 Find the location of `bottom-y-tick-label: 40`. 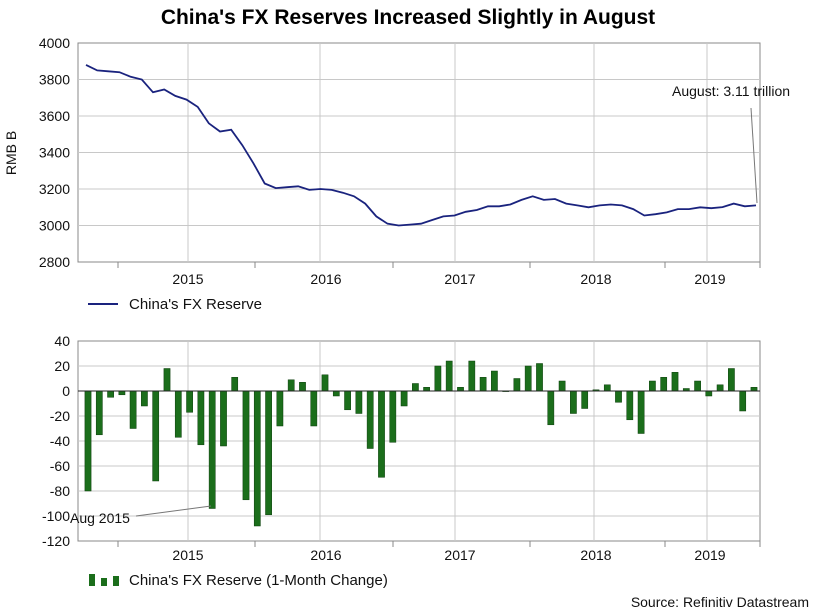

bottom-y-tick-label: 40 is located at coordinates (62, 341).